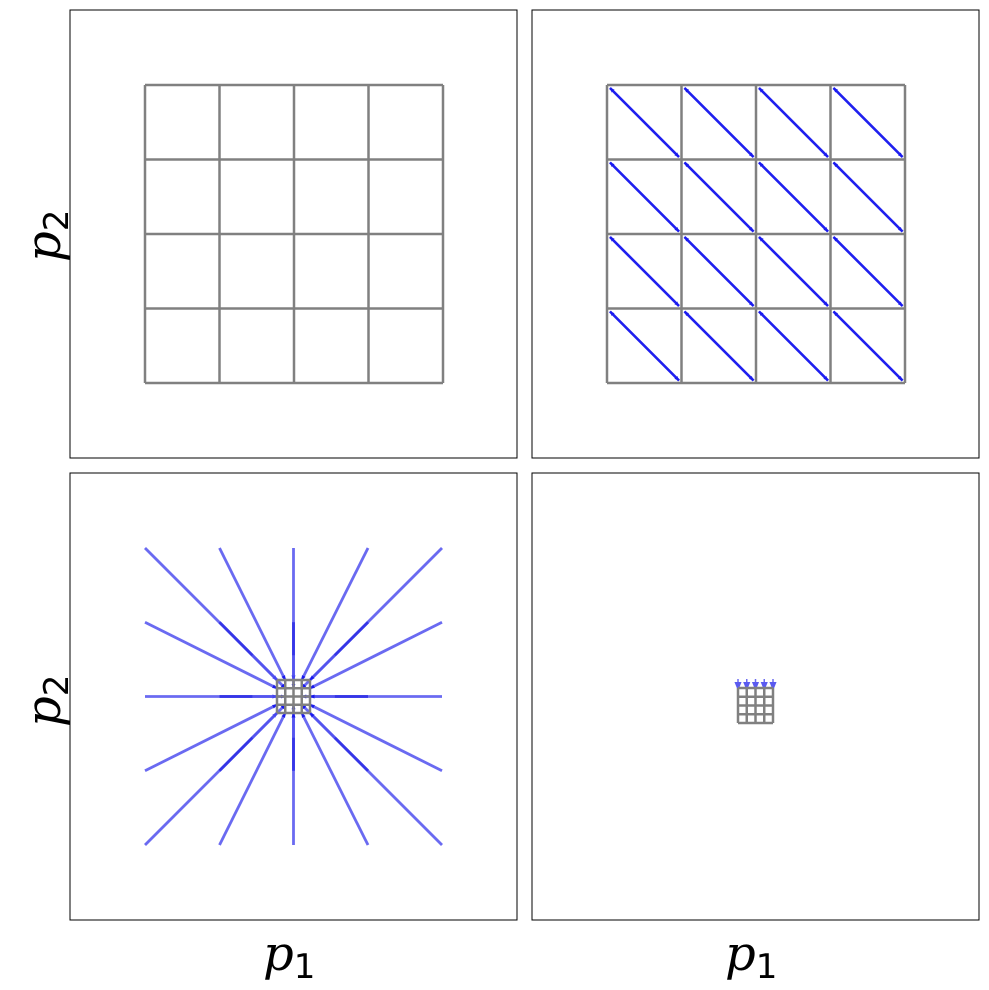 This screenshot has height=990, width=989. What do you see at coordinates (46, 236) in the screenshot?
I see `y-axis-label-top: p2` at bounding box center [46, 236].